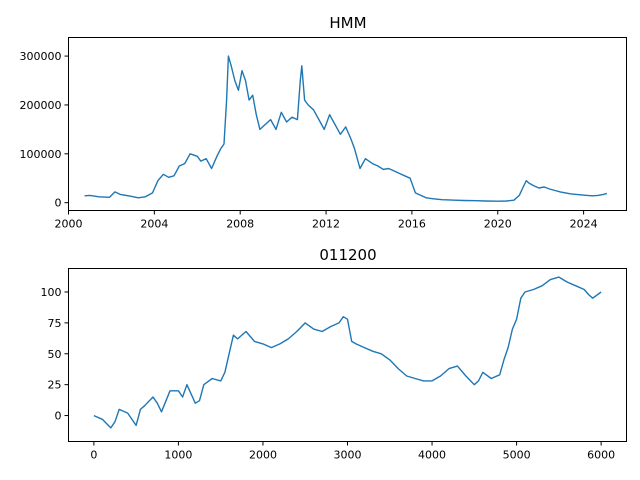  I want to click on x-tick-label: 6000, so click(601, 455).